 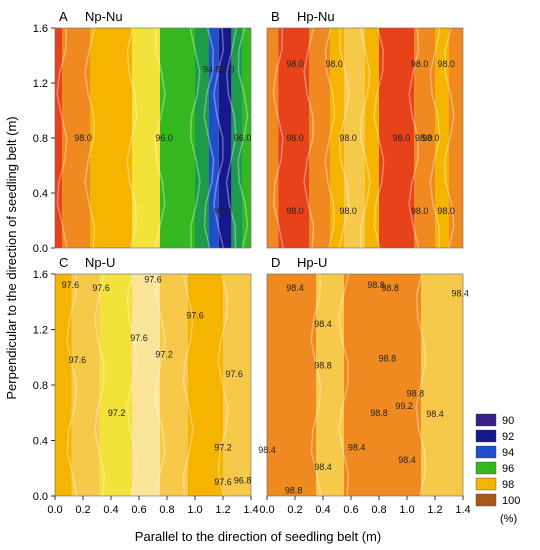 What do you see at coordinates (63, 16) in the screenshot?
I see `panel-label: A` at bounding box center [63, 16].